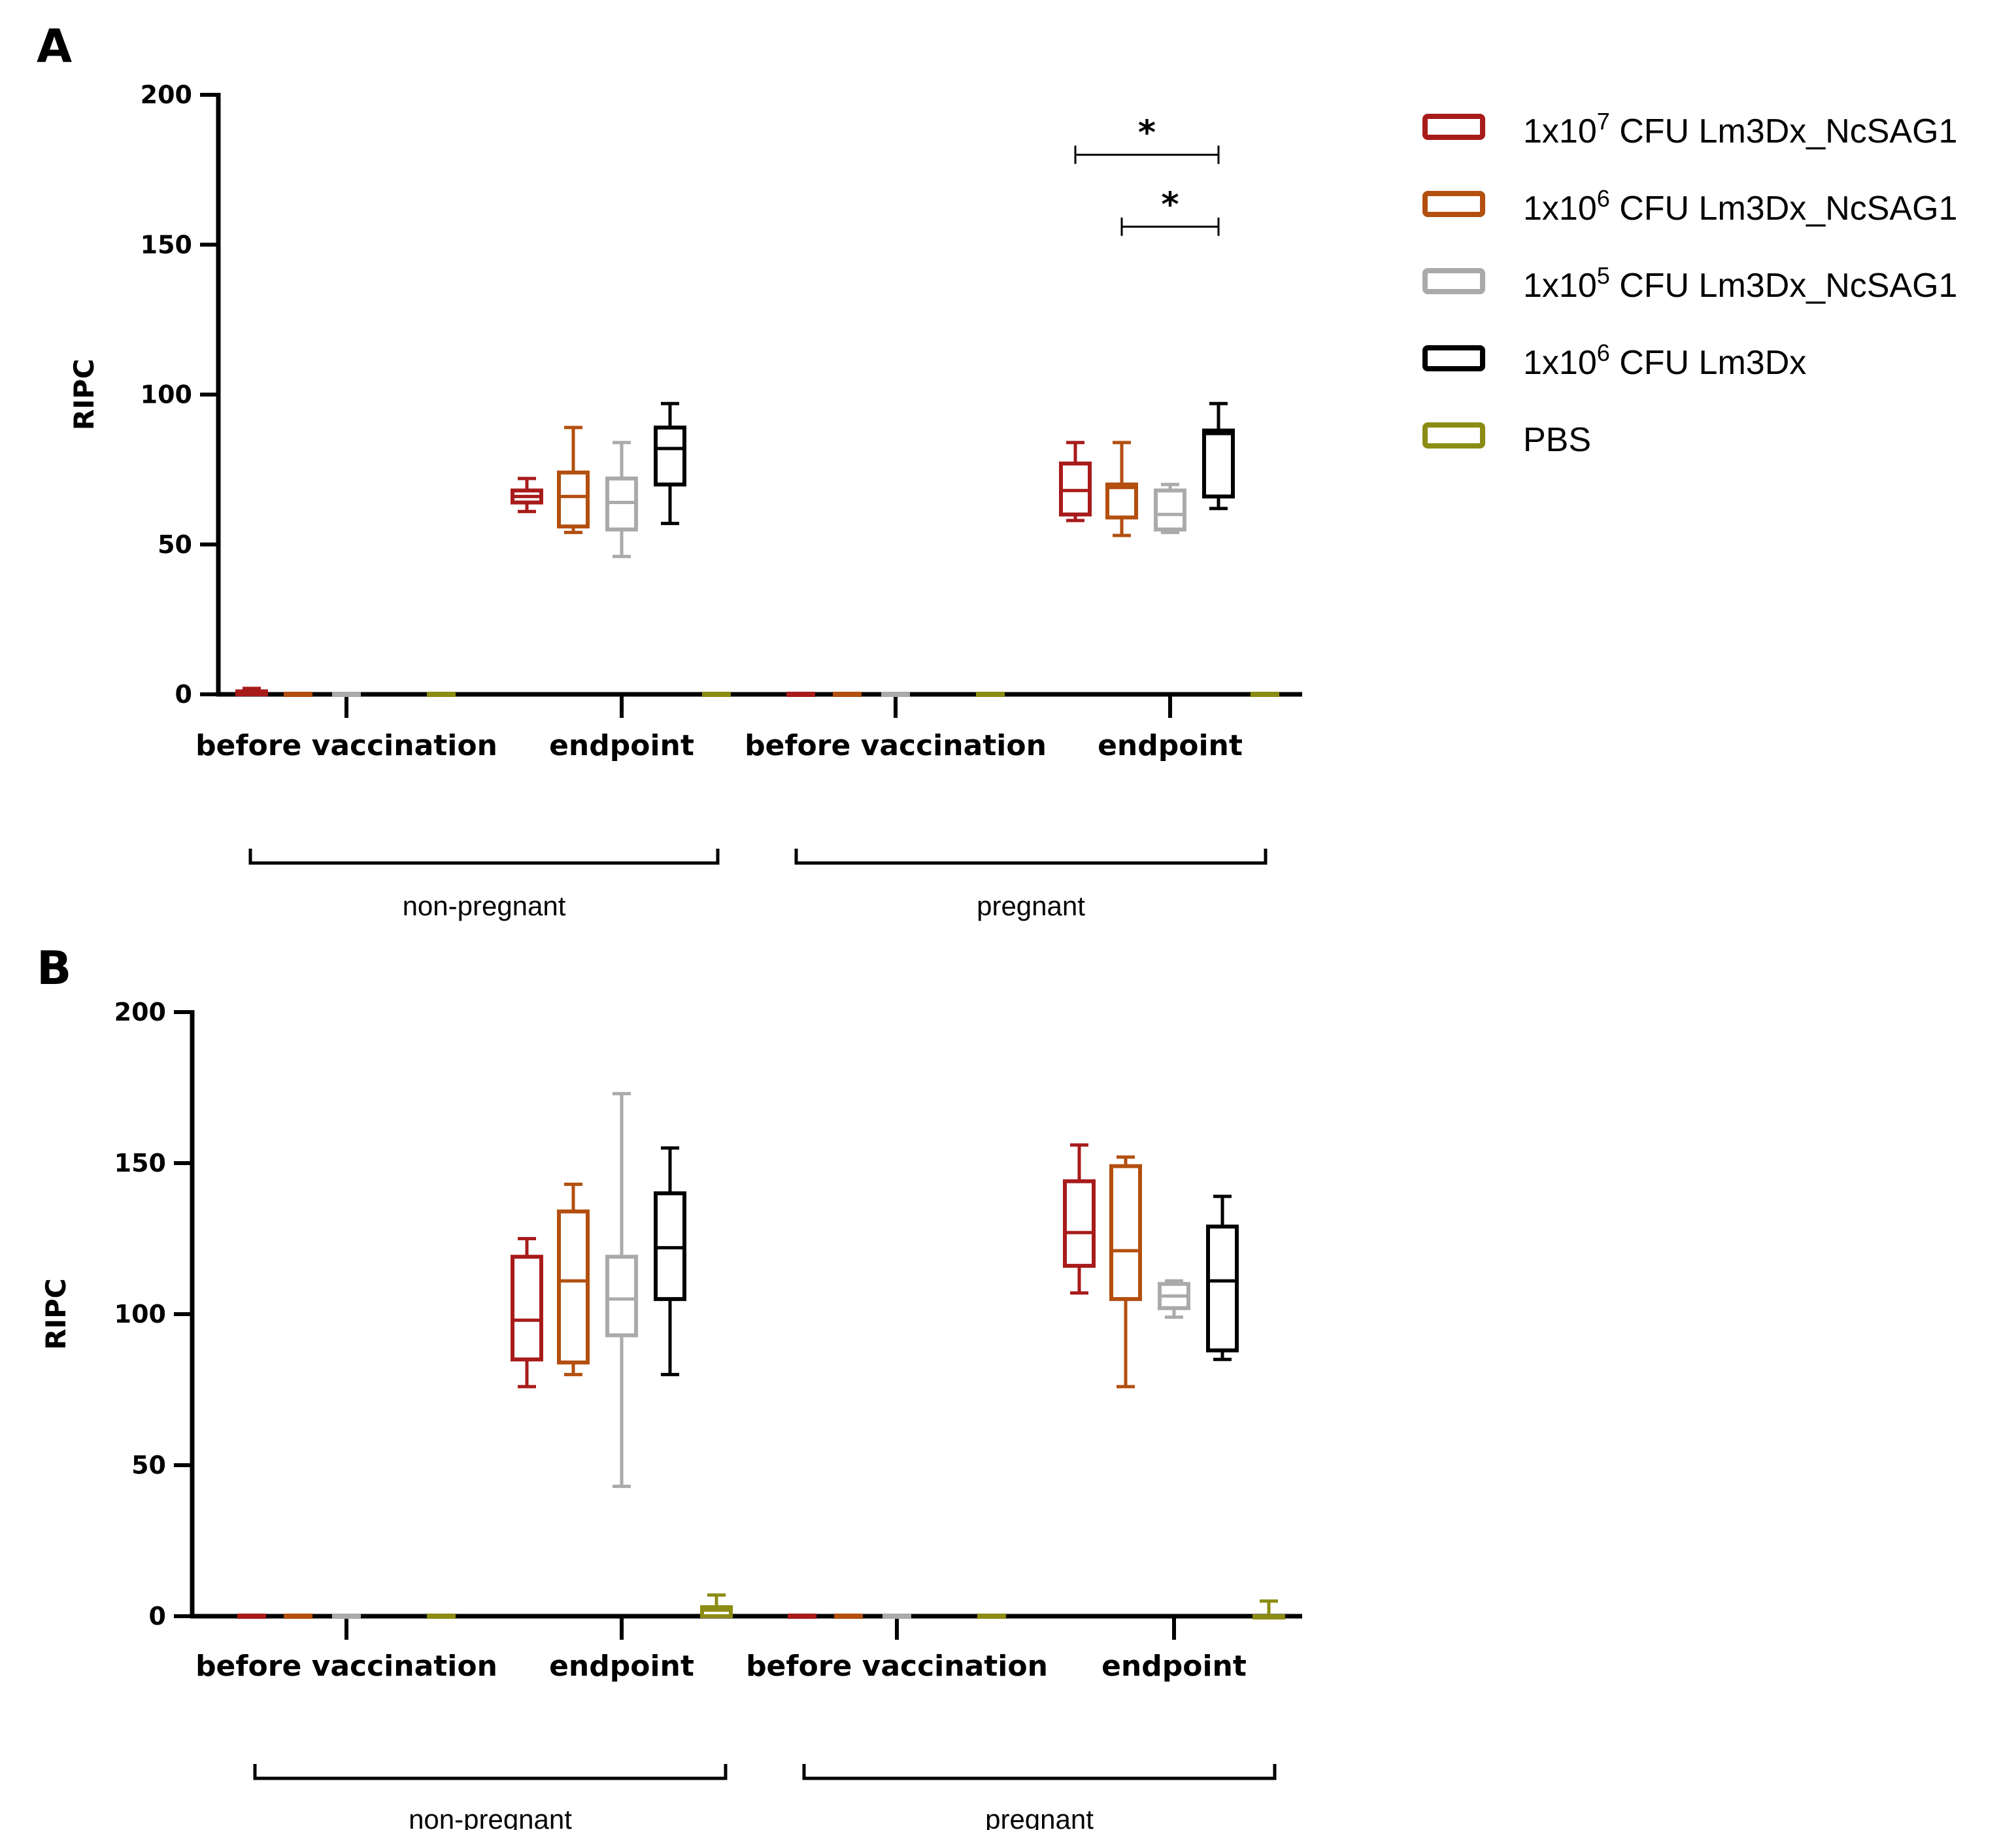 Image resolution: width=2016 pixels, height=1830 pixels. Describe the element at coordinates (54, 968) in the screenshot. I see `panel-letter-b: B` at that location.